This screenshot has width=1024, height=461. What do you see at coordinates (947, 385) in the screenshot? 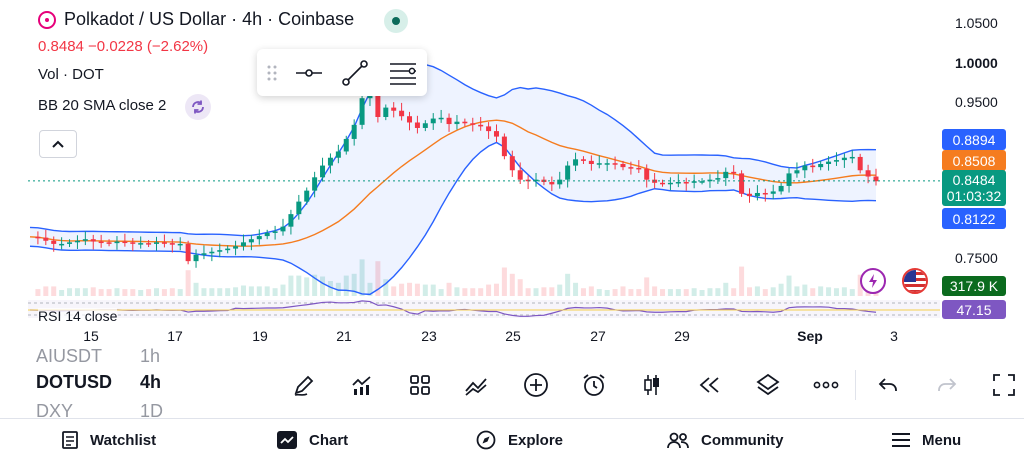
I see `redo-icon` at bounding box center [947, 385].